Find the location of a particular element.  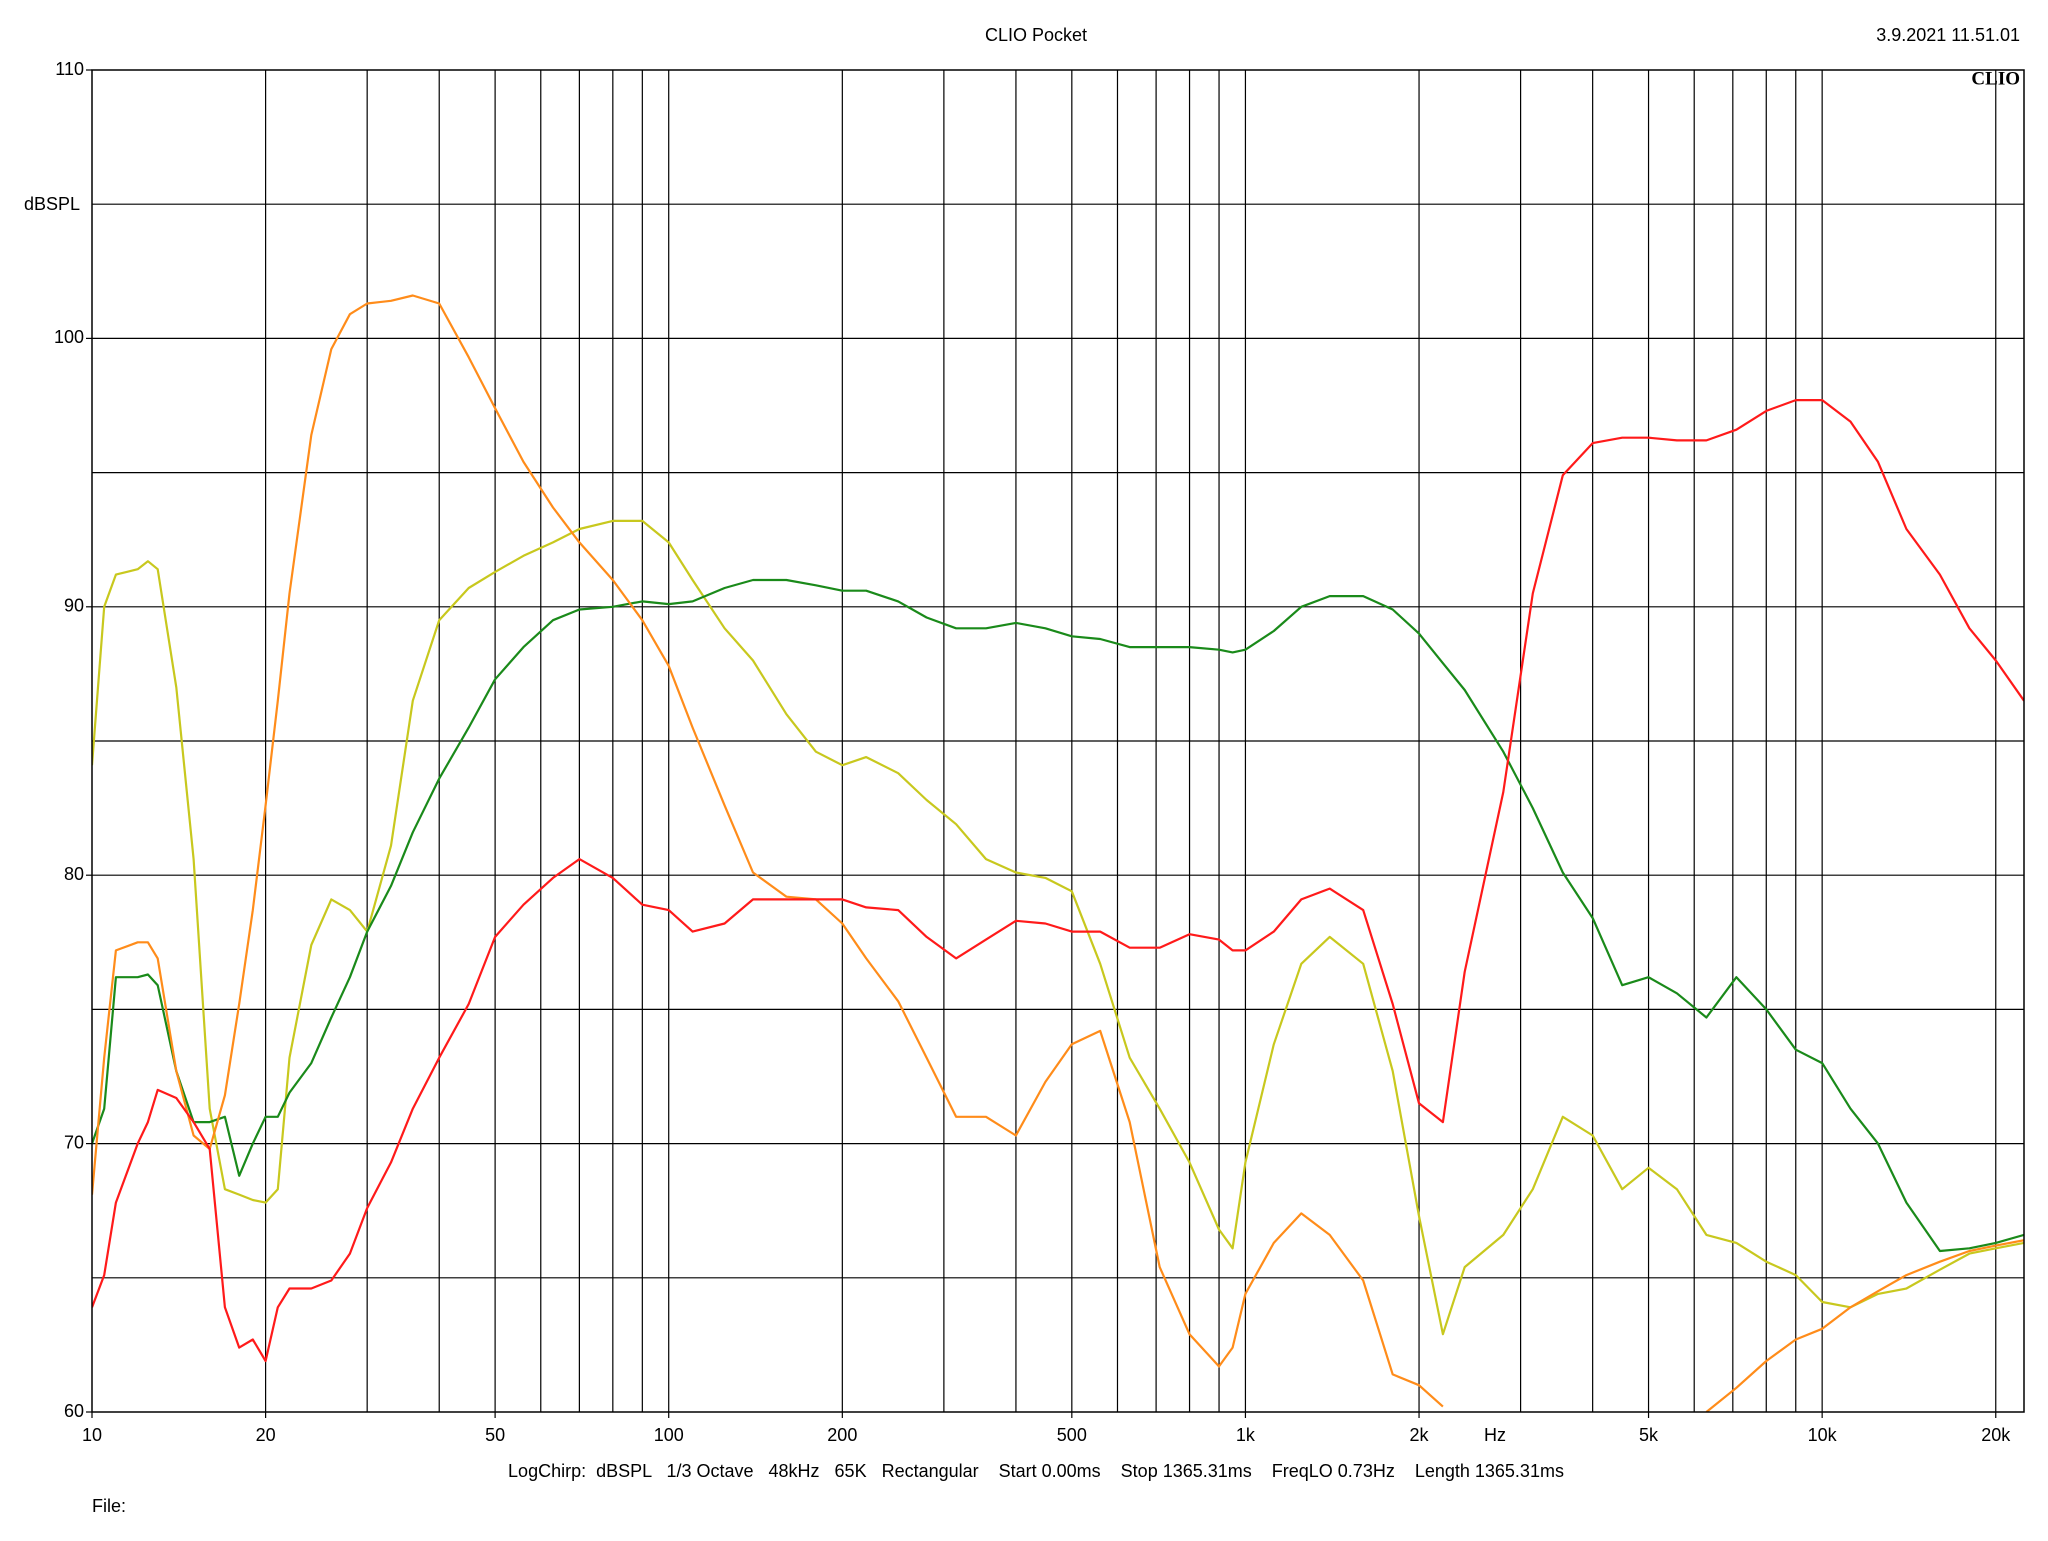

x-tick-label: 10 is located at coordinates (92, 1435).